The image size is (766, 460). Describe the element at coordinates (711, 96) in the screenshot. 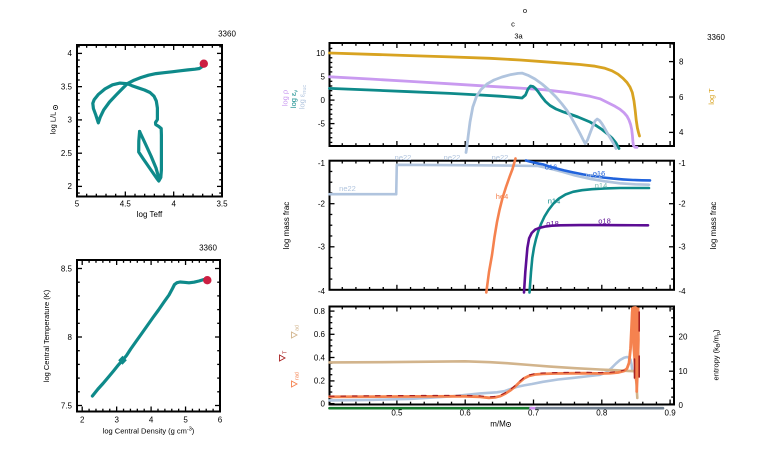

I see `svg-text: log T` at that location.